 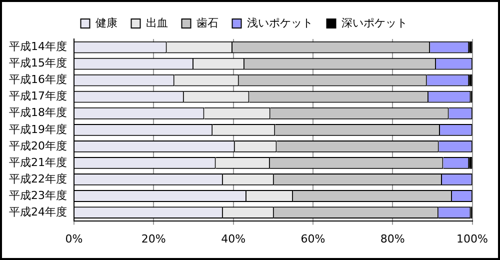 I want to click on y-tick-label: 平成15年度, so click(x=37, y=63).